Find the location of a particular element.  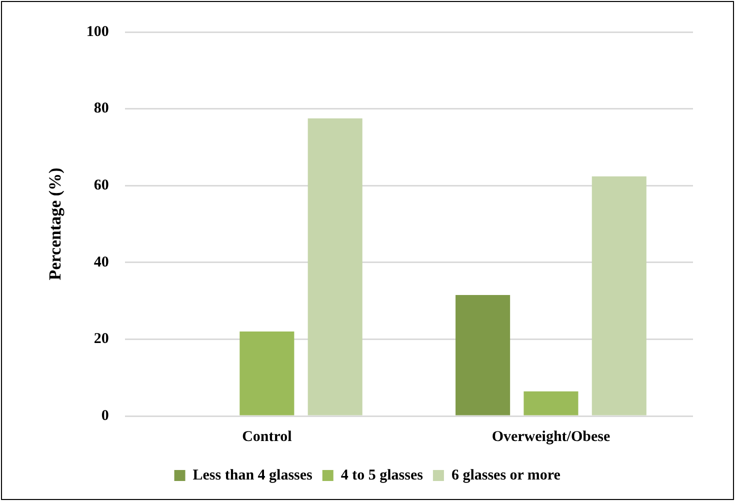

x-tick-label: Overweight/Obese is located at coordinates (551, 436).